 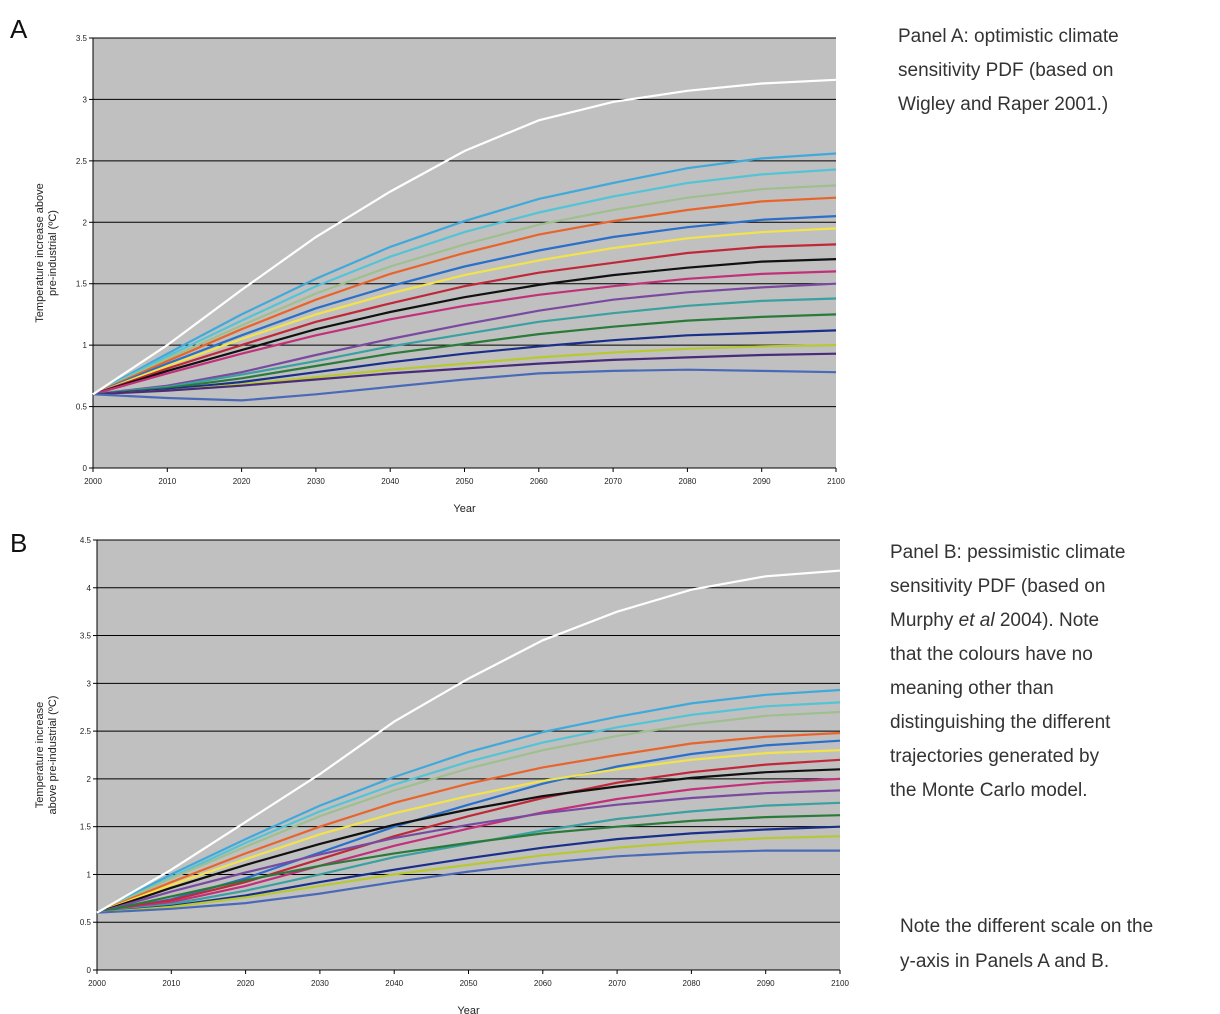 What do you see at coordinates (40, 252) in the screenshot?
I see `y-axis-title: Temperature increase above` at bounding box center [40, 252].